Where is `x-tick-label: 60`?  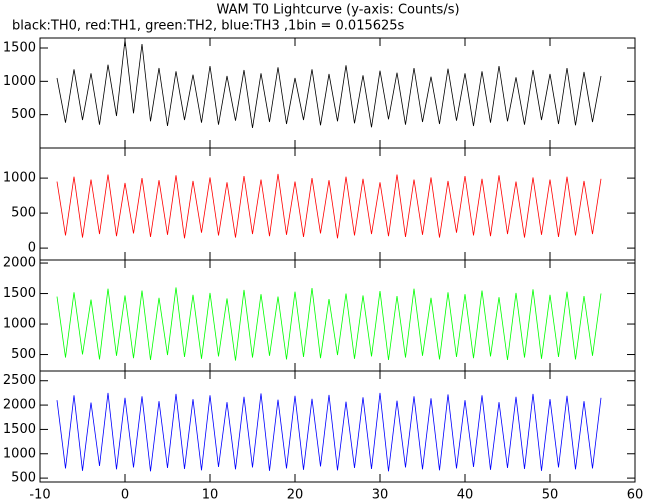
x-tick-label: 60 is located at coordinates (635, 495).